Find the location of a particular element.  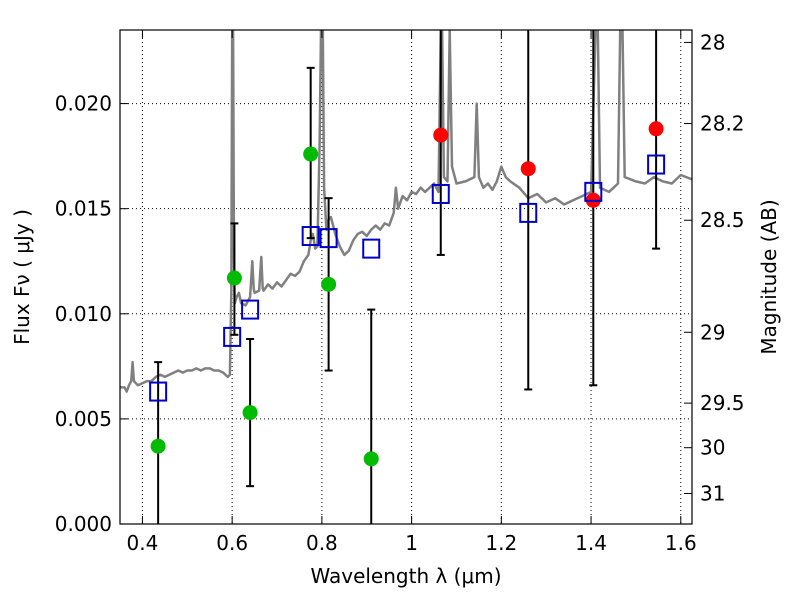

x-tick-label: 1.4 is located at coordinates (591, 543).